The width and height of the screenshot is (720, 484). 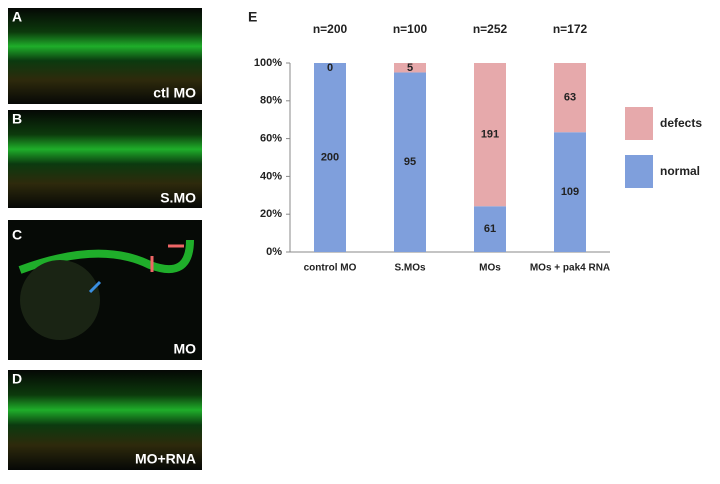 I want to click on x-tick-label: control MO, so click(x=330, y=268).